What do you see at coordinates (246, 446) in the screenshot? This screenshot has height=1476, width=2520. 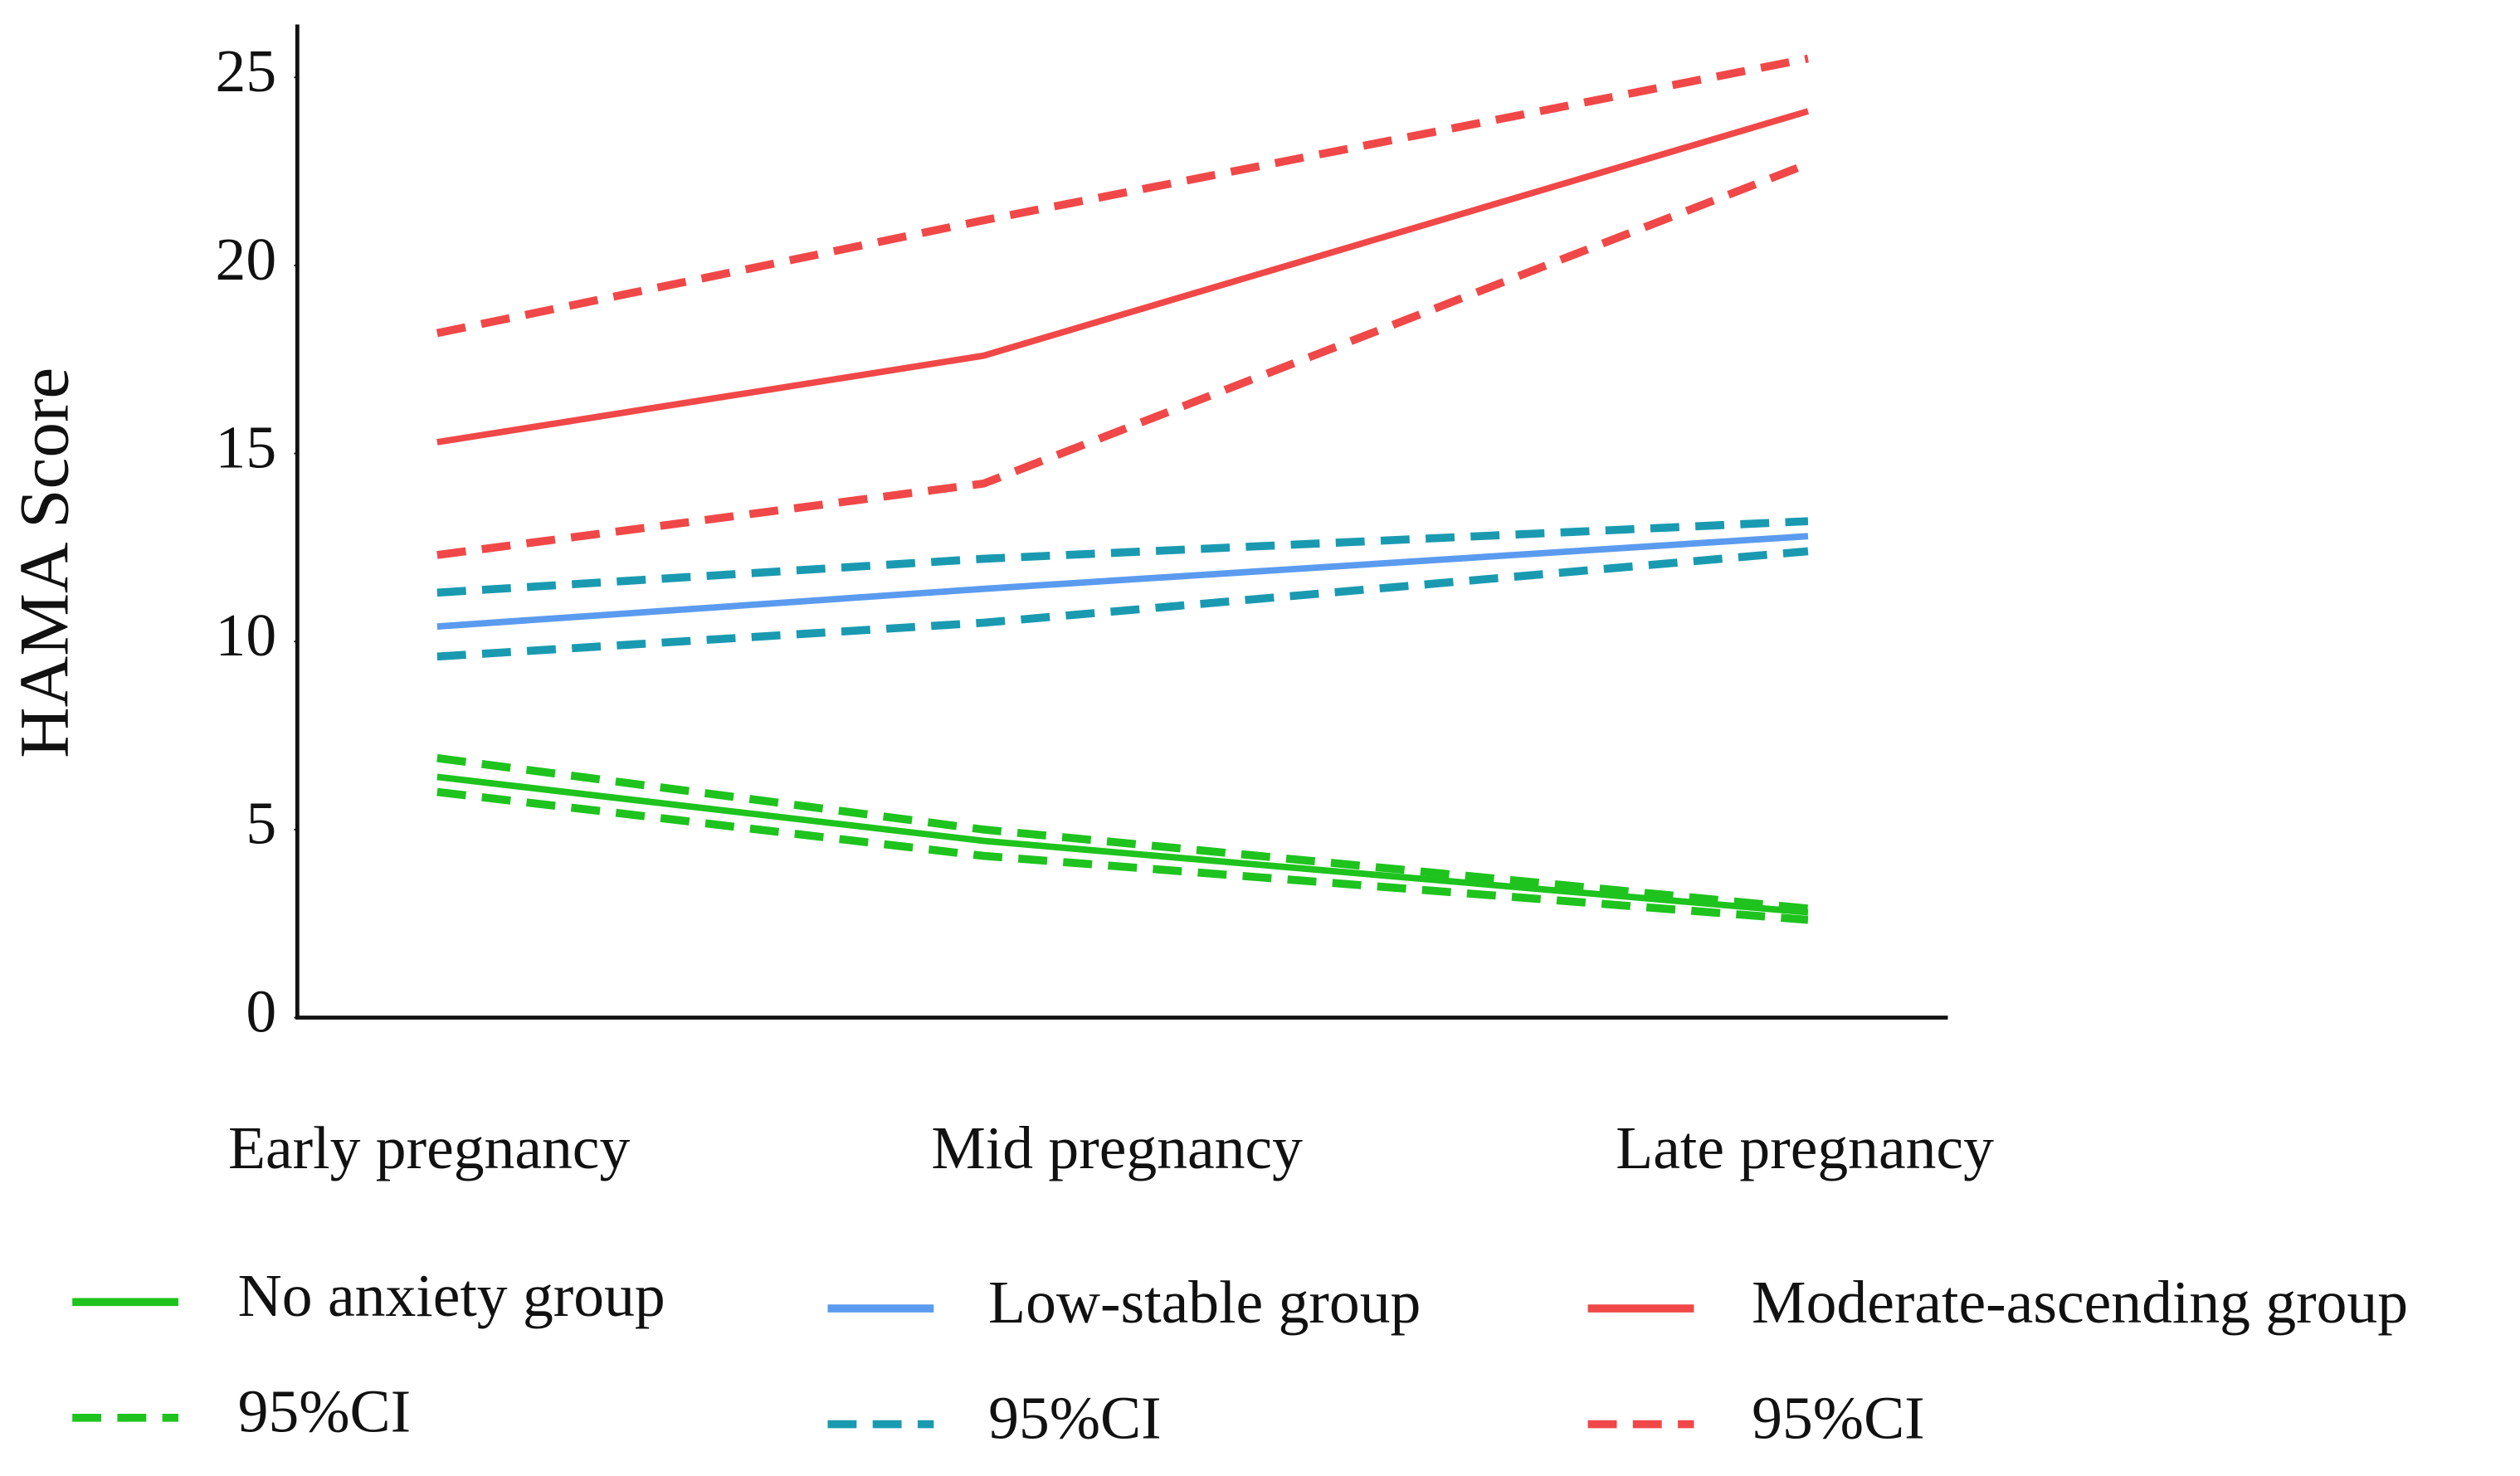 I see `y-tick-label: 15` at bounding box center [246, 446].